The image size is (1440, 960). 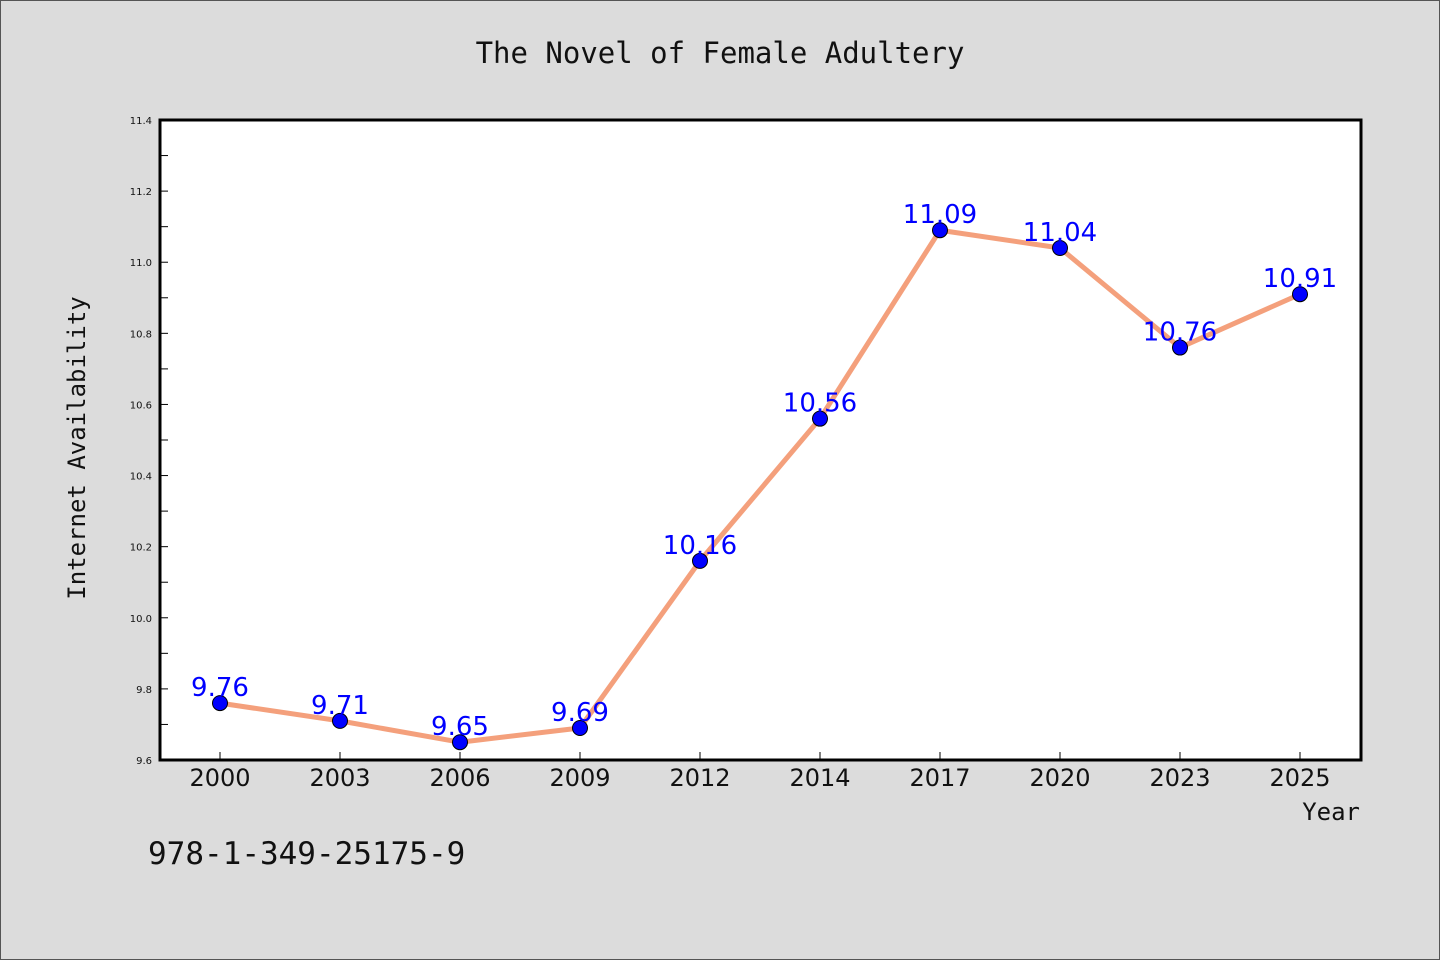 What do you see at coordinates (700, 546) in the screenshot?
I see `data-label: 10.16` at bounding box center [700, 546].